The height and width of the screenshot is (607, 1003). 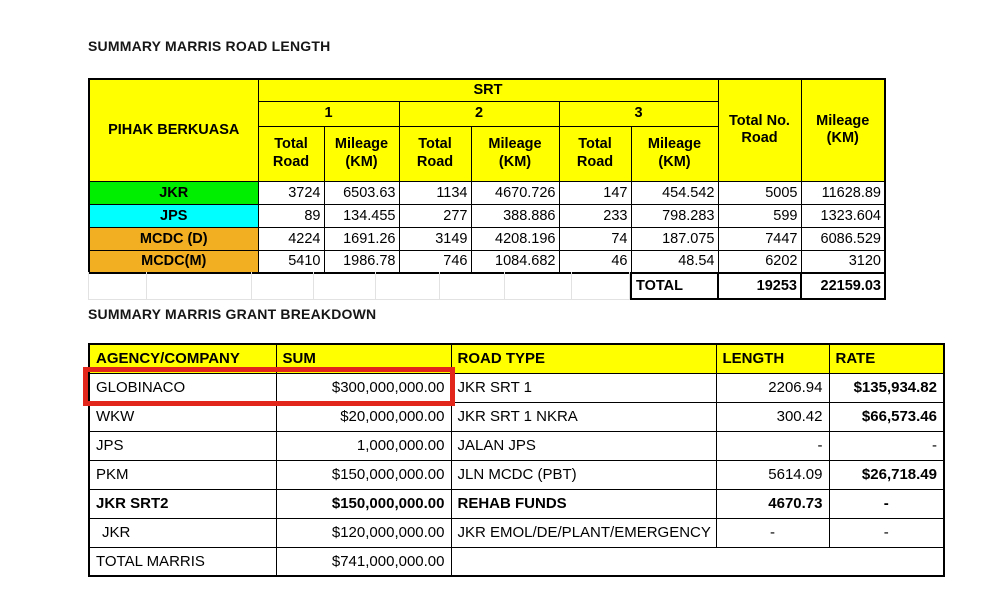 What do you see at coordinates (515, 238) in the screenshot?
I see `t1-cell: 4208.196` at bounding box center [515, 238].